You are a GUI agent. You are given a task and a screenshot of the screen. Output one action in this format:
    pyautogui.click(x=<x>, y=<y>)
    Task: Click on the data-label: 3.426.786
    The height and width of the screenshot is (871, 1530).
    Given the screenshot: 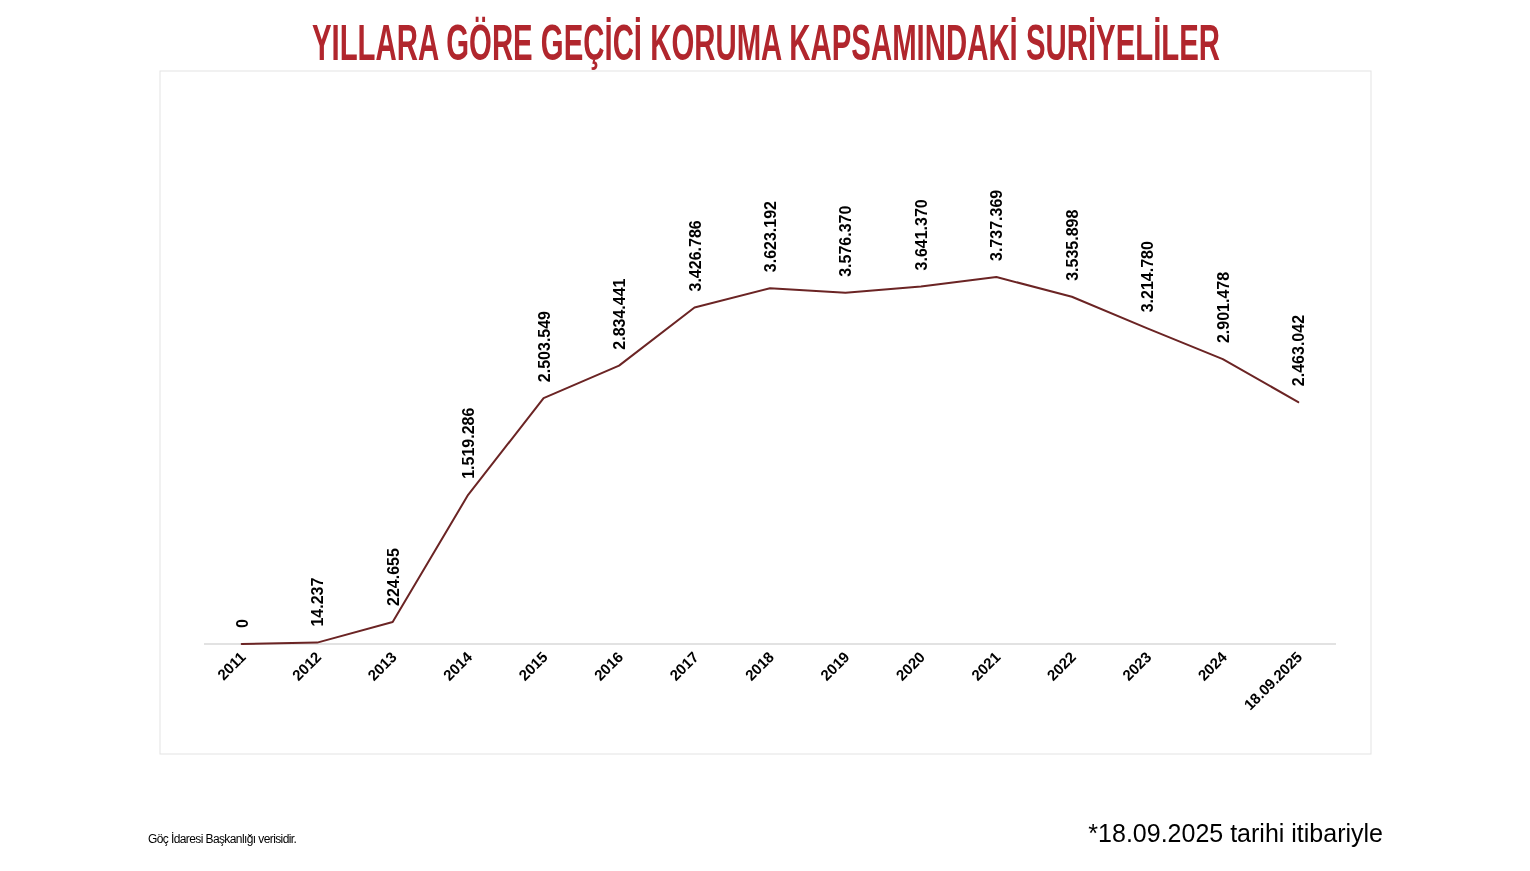 What is the action you would take?
    pyautogui.click(x=695, y=256)
    